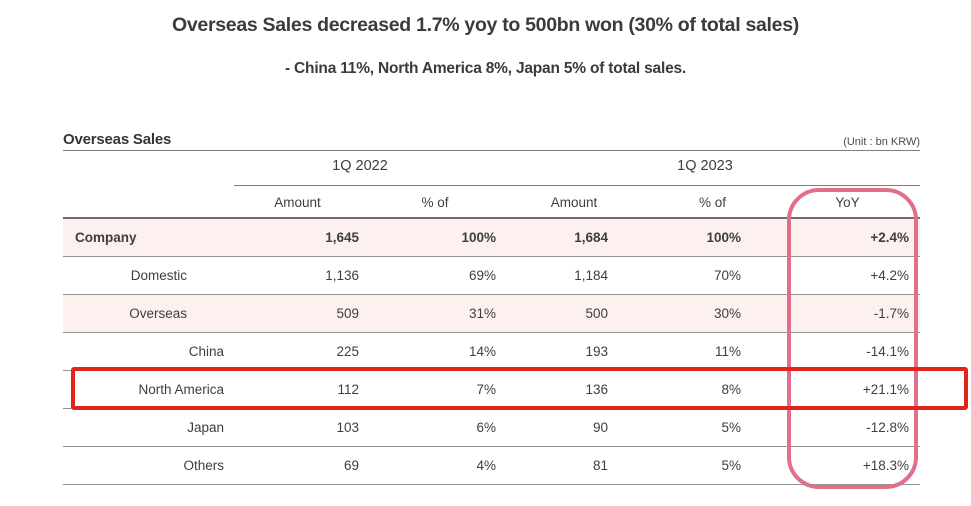  I want to click on cell-amount_1q2023: 1,684, so click(591, 237).